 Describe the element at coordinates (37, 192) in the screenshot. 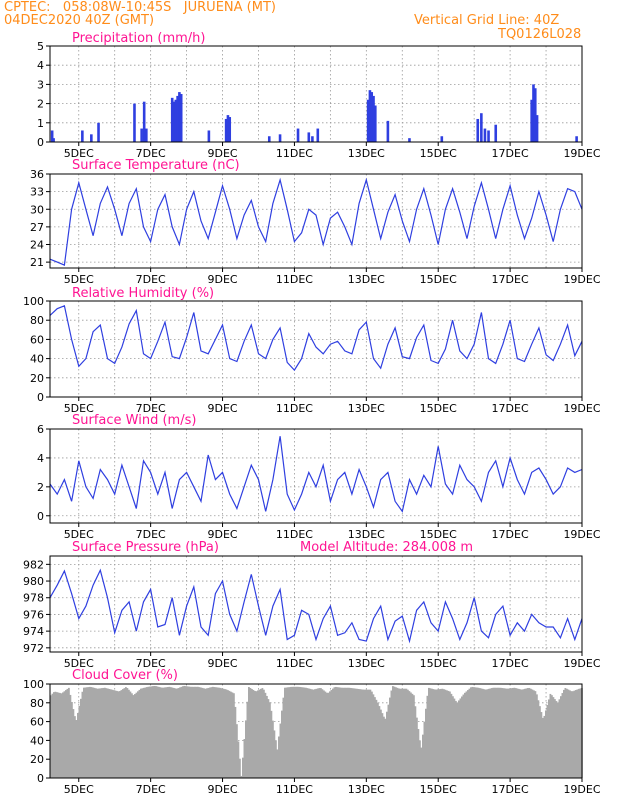

I see `y-tick-label: 33` at that location.